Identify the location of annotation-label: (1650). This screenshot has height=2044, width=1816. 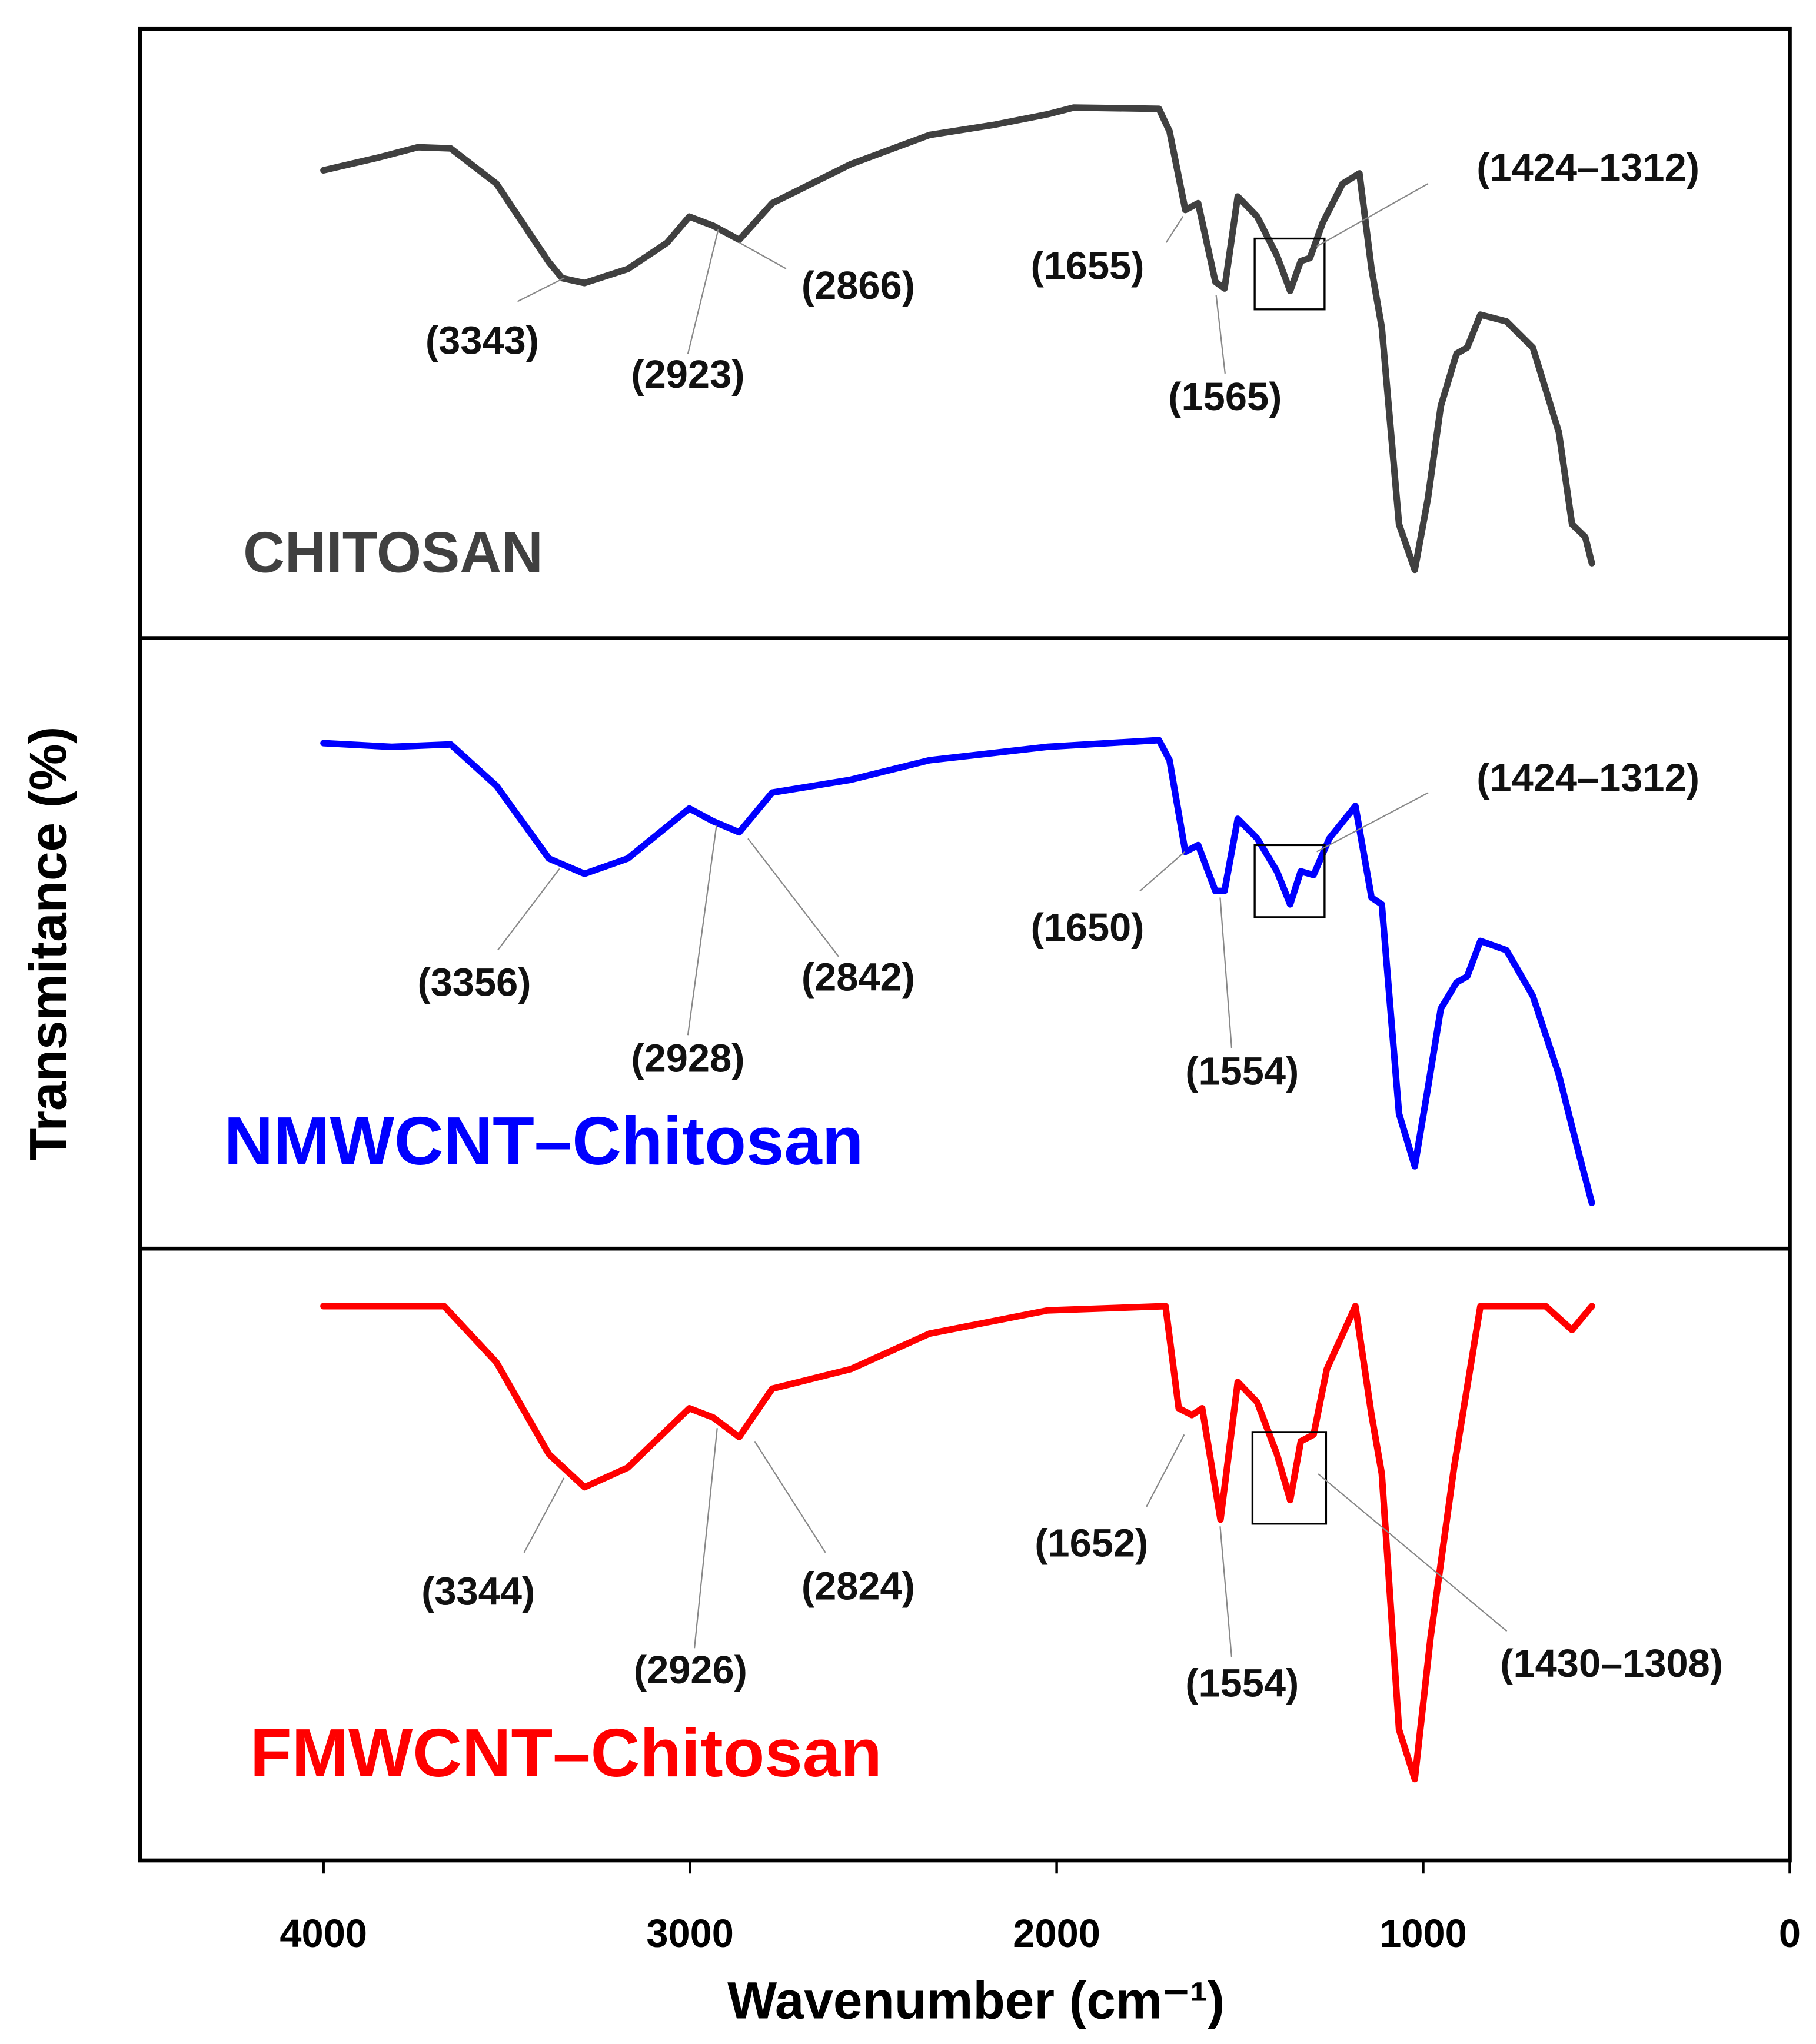
(1088, 928).